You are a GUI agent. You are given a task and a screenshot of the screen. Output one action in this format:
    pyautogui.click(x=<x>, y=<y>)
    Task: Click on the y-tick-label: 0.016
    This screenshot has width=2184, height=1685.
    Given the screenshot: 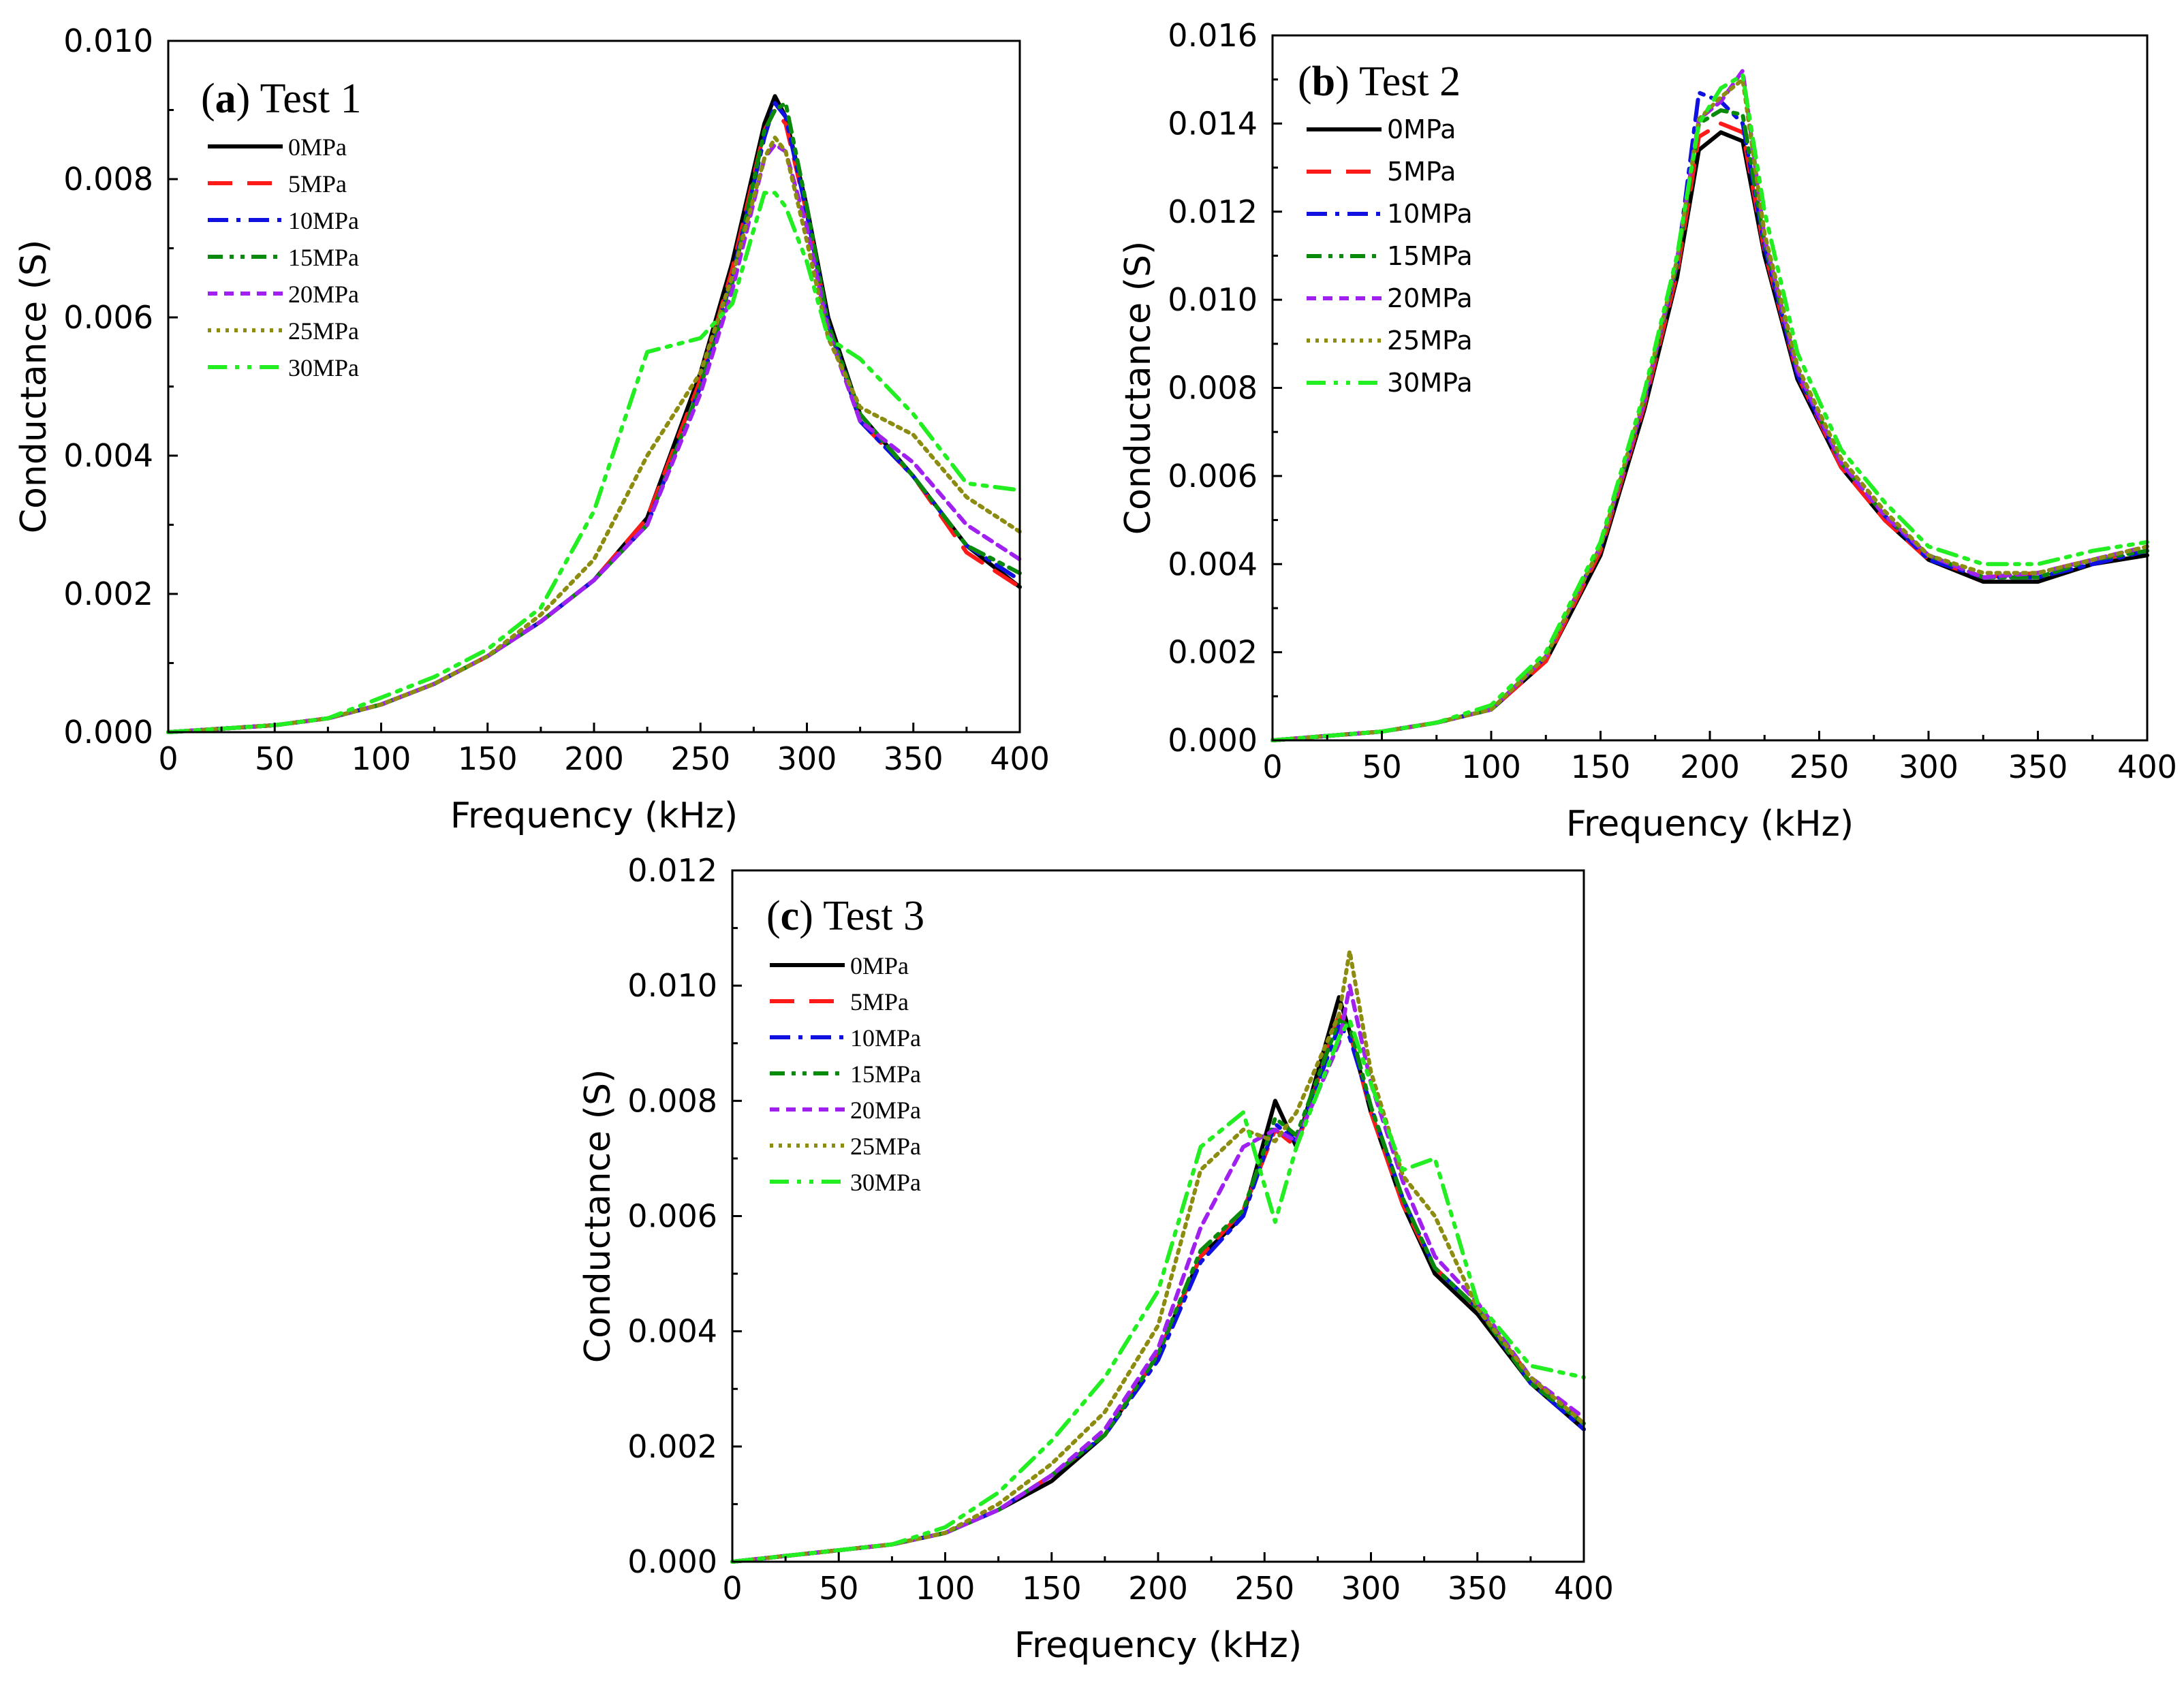 What is the action you would take?
    pyautogui.click(x=1213, y=35)
    